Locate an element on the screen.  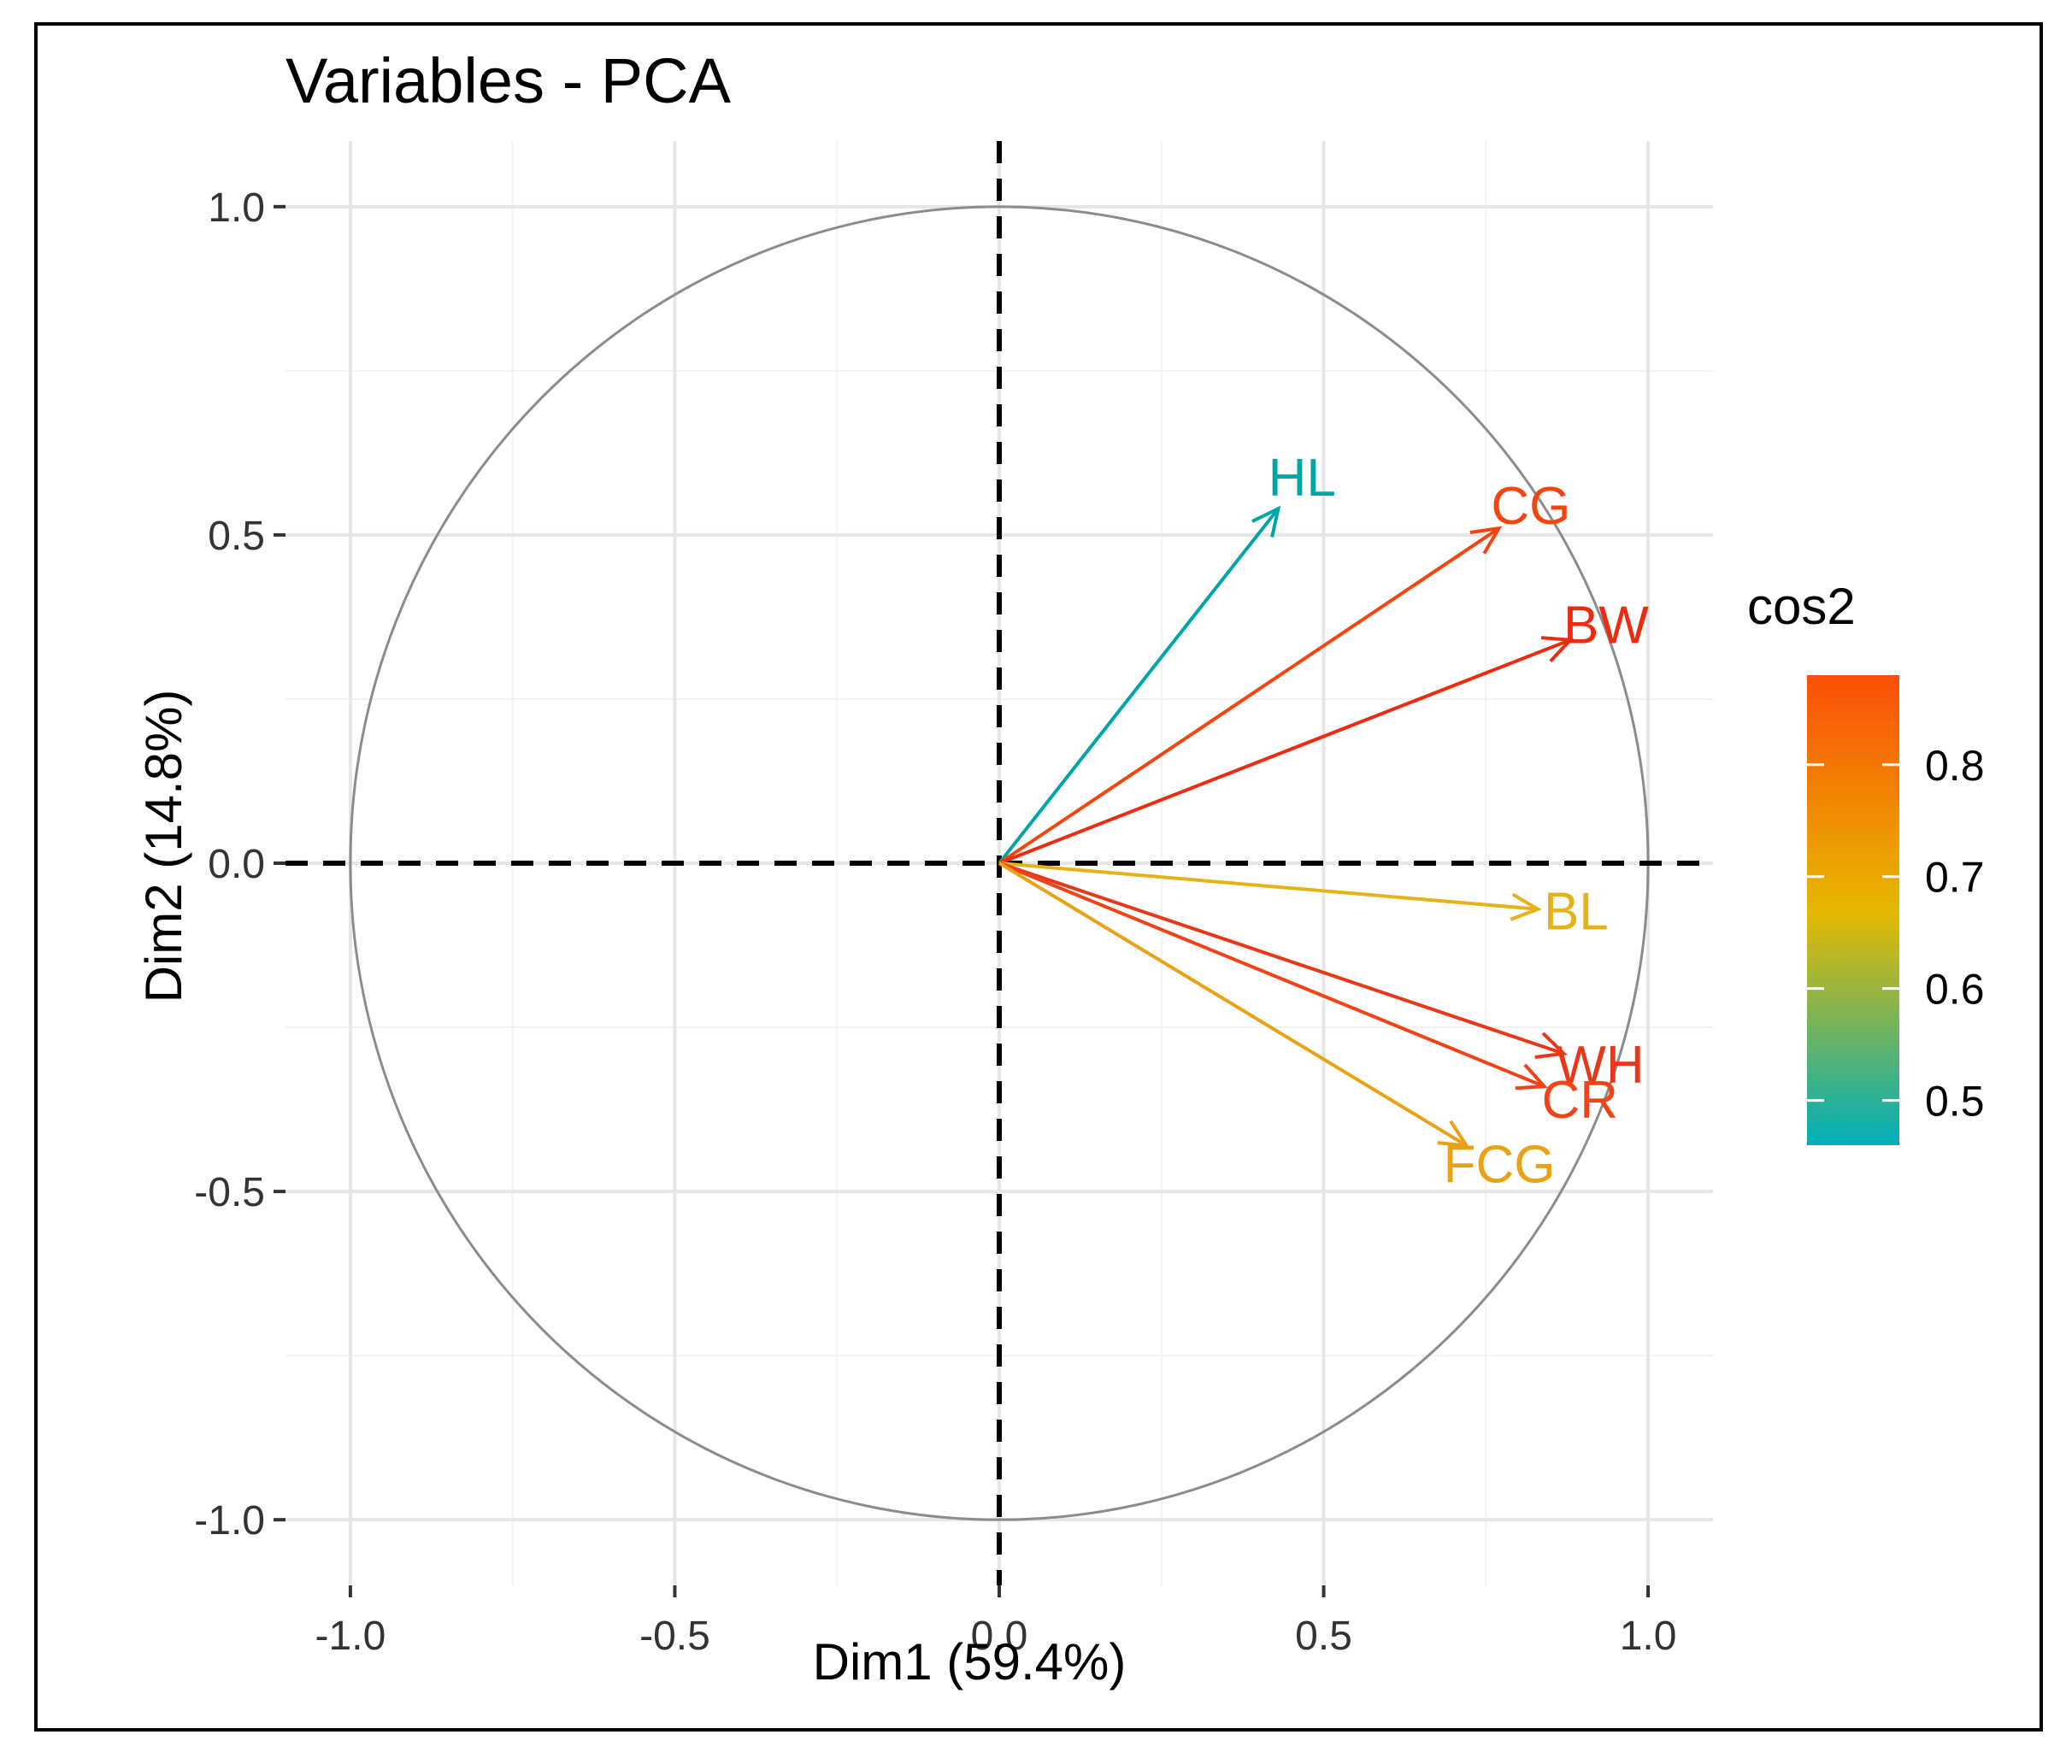
arrow-fcg is located at coordinates (1233, 1004).